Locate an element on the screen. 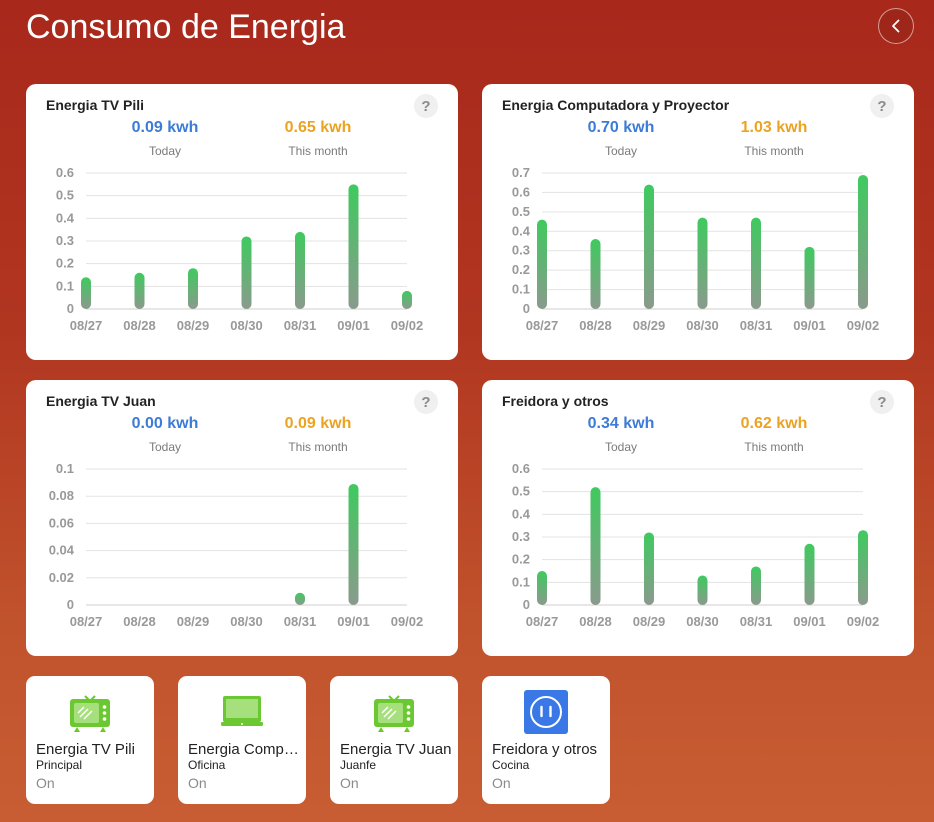 The width and height of the screenshot is (934, 822). card-title: Freidora y otros is located at coordinates (555, 401).